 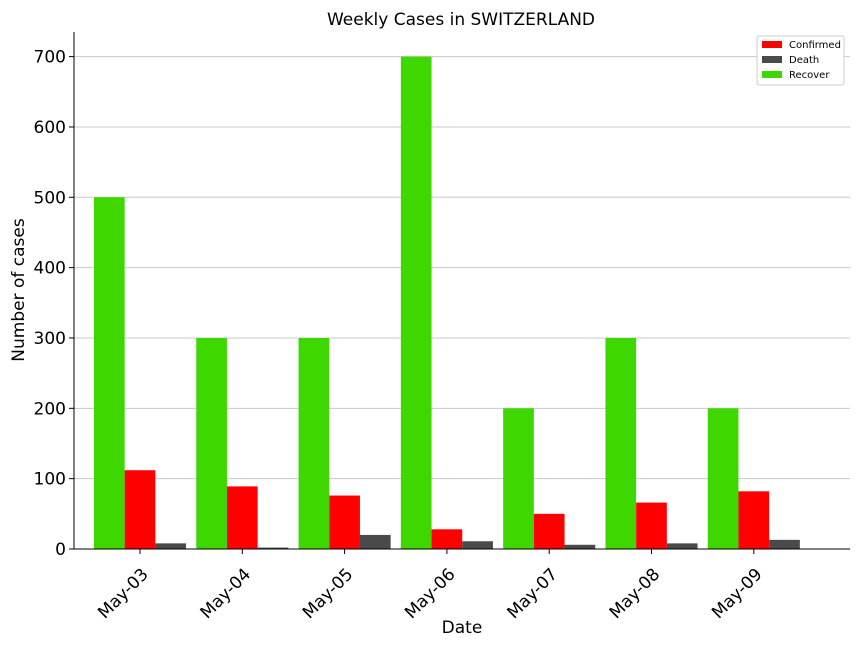 I want to click on x-axis-label: Date, so click(x=462, y=628).